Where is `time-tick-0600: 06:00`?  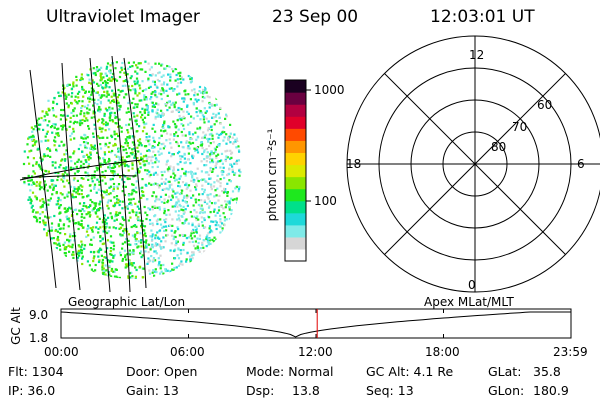 time-tick-0600: 06:00 is located at coordinates (187, 352).